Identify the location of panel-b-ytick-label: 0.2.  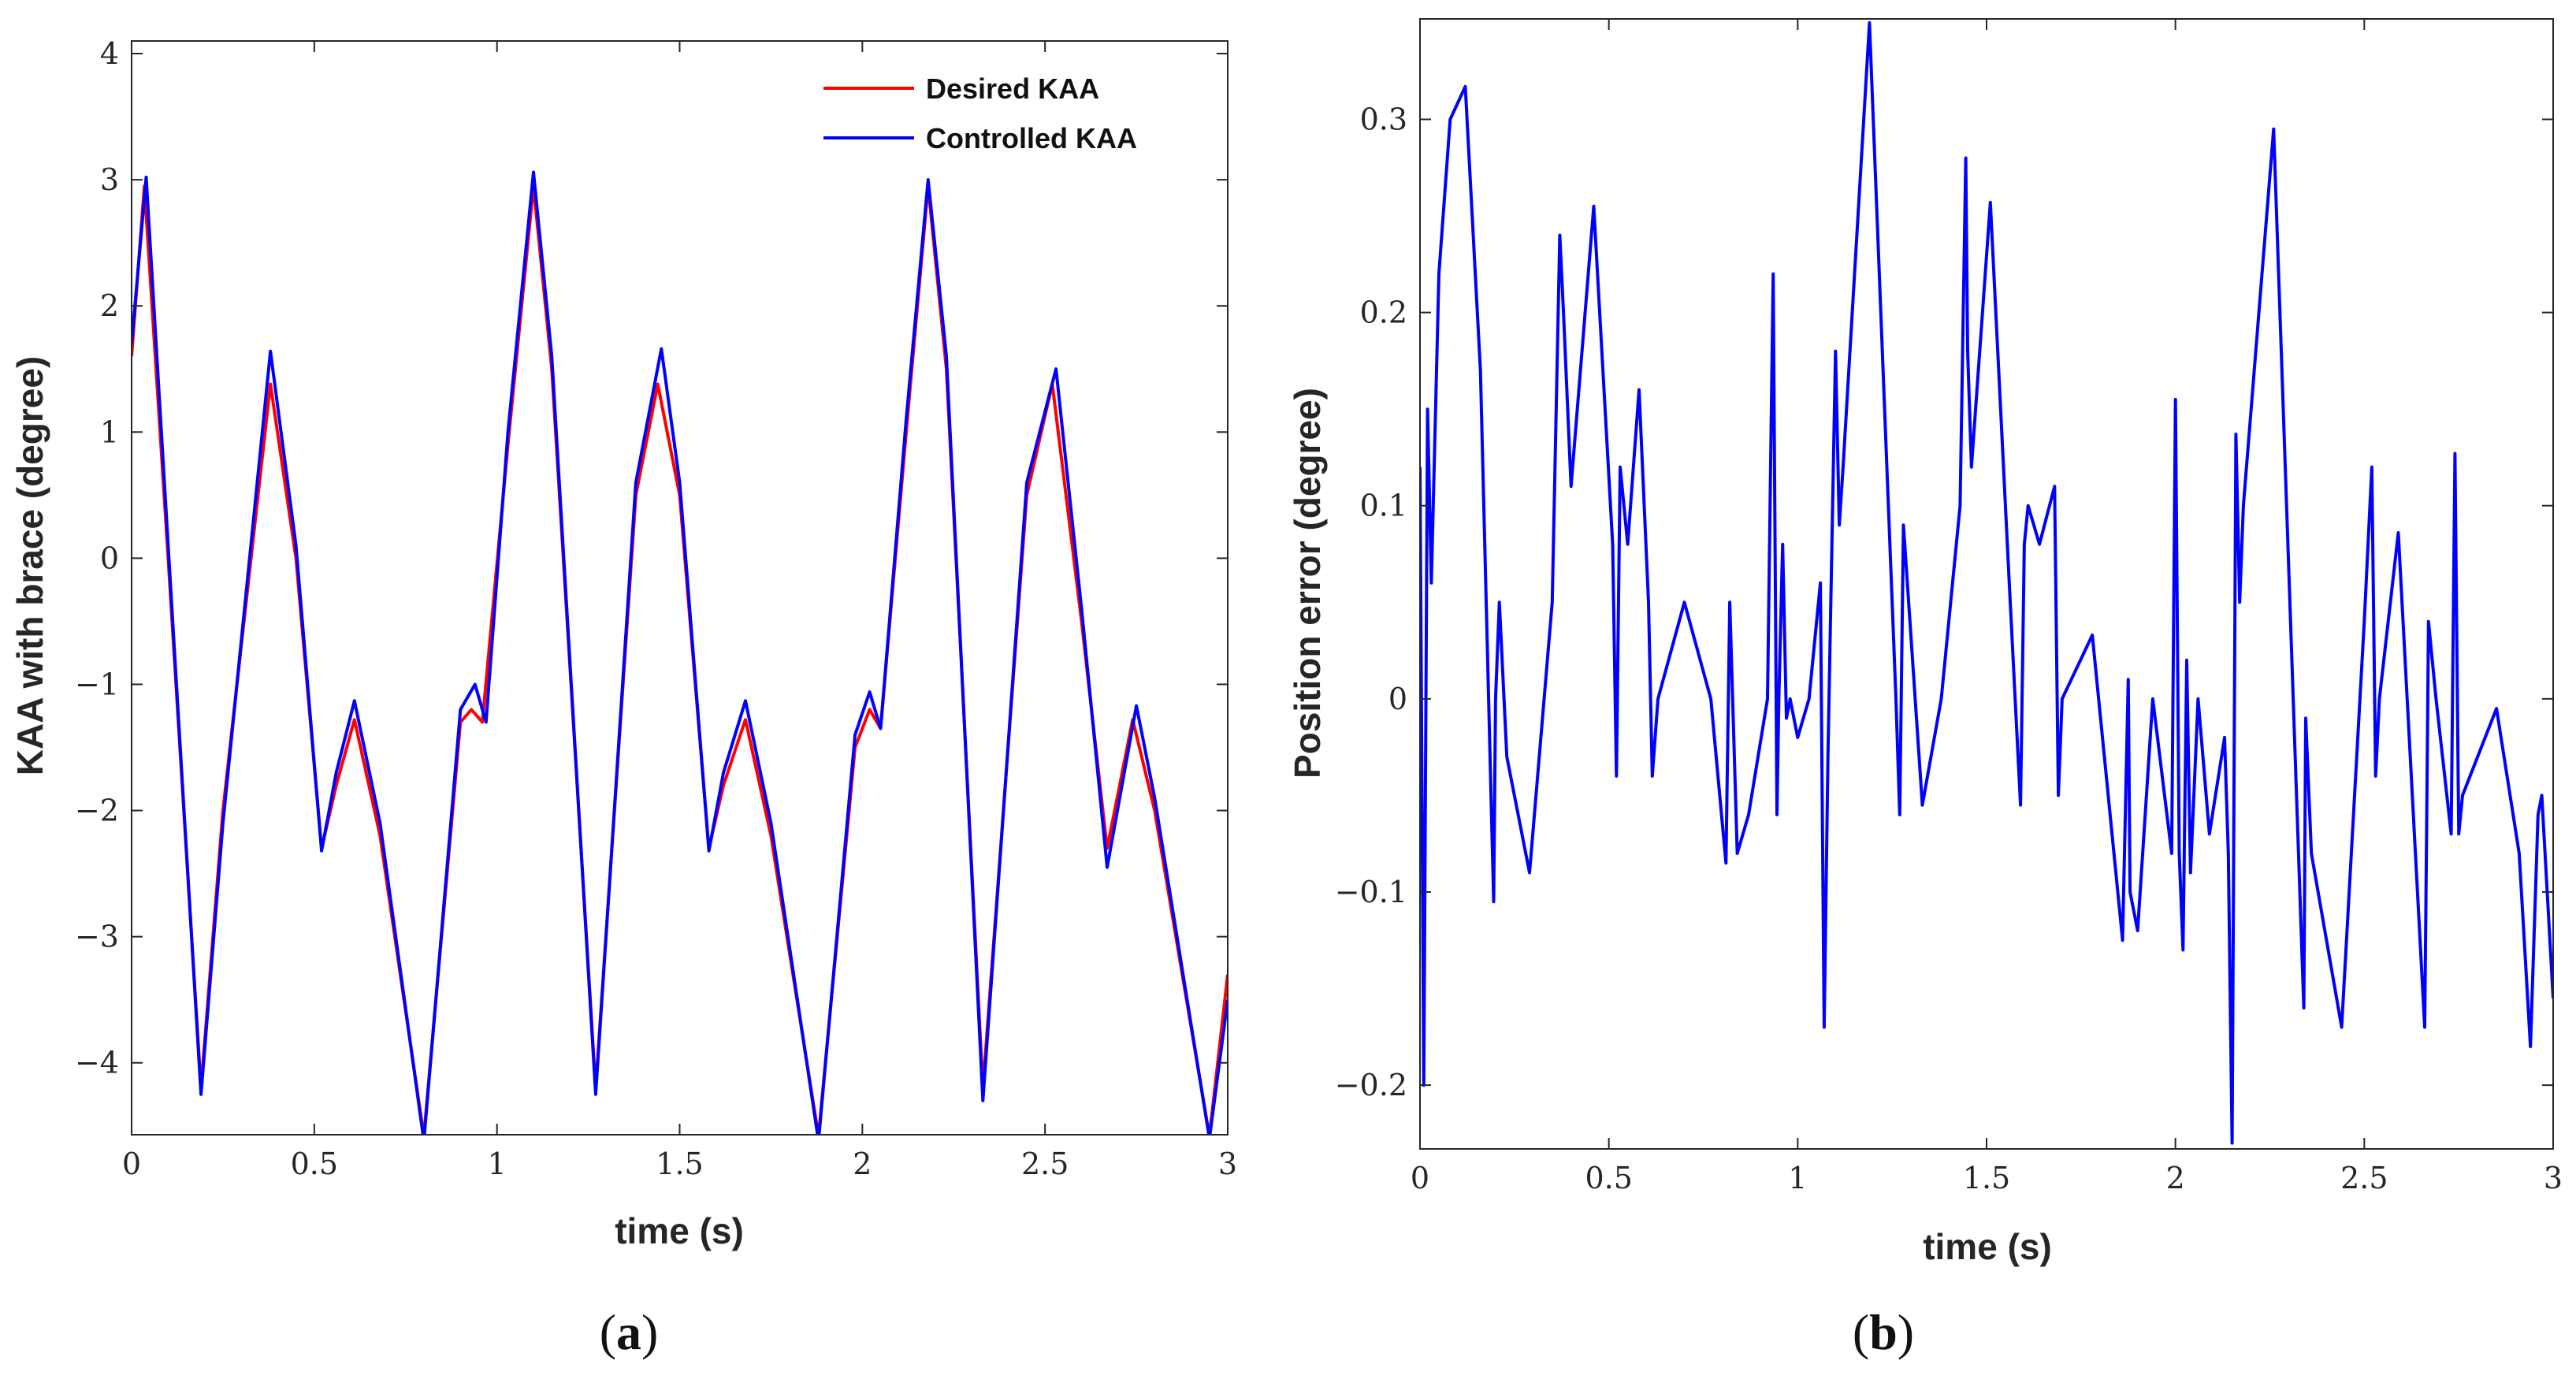
(1383, 313).